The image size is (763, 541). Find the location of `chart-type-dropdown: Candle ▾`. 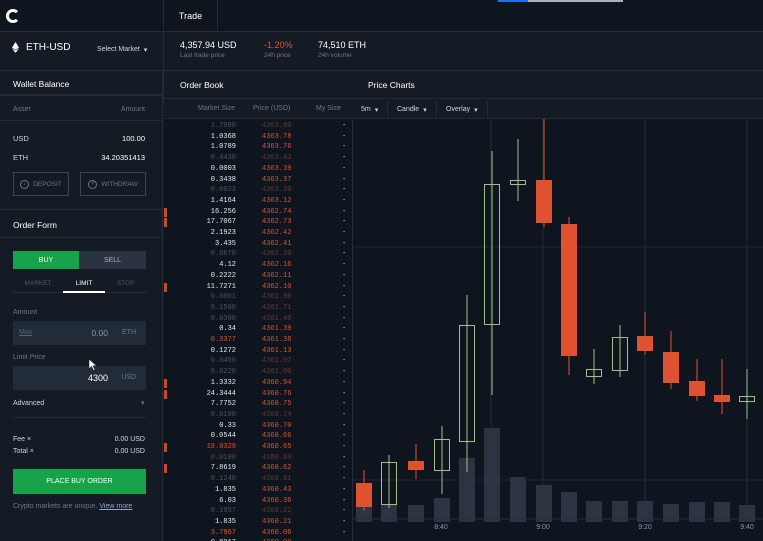

chart-type-dropdown: Candle ▾ is located at coordinates (413, 109).